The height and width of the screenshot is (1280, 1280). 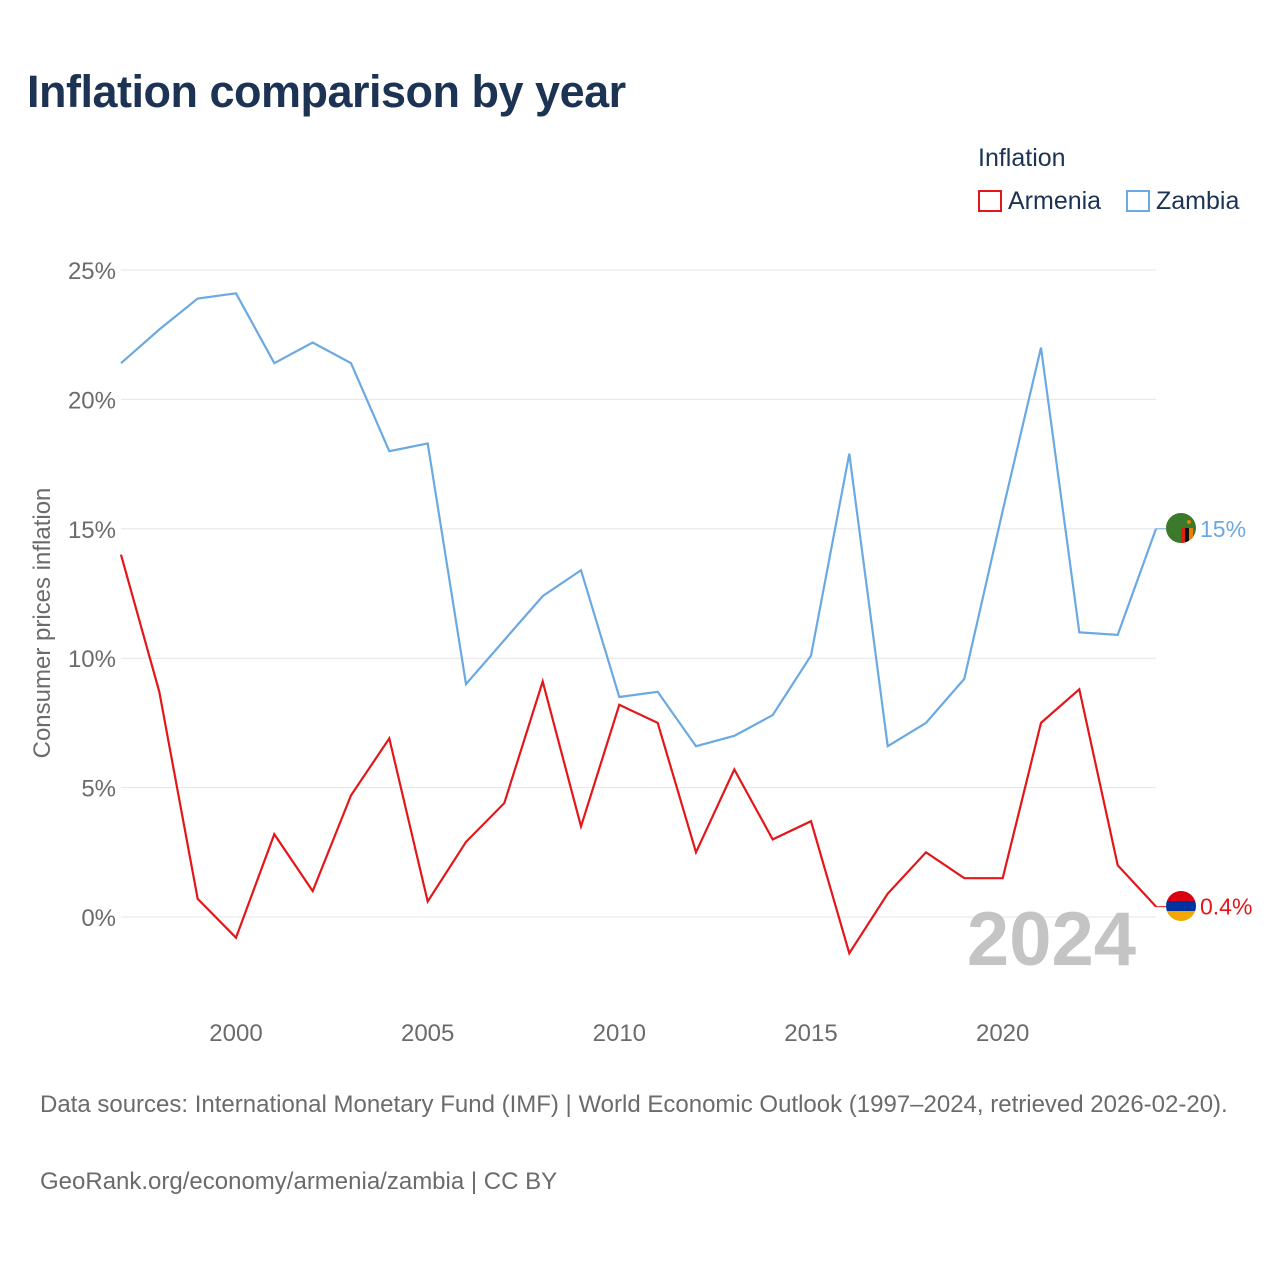 I want to click on end-label-zambia: 15%, so click(x=1223, y=529).